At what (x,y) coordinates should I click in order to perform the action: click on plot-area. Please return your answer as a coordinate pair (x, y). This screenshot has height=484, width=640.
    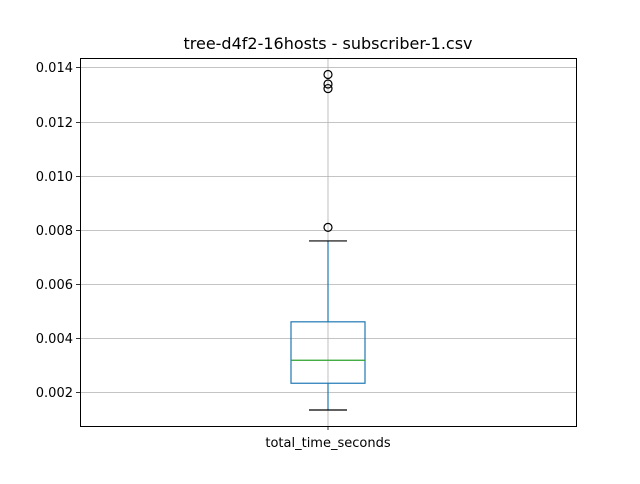
    Looking at the image, I should click on (328, 240).